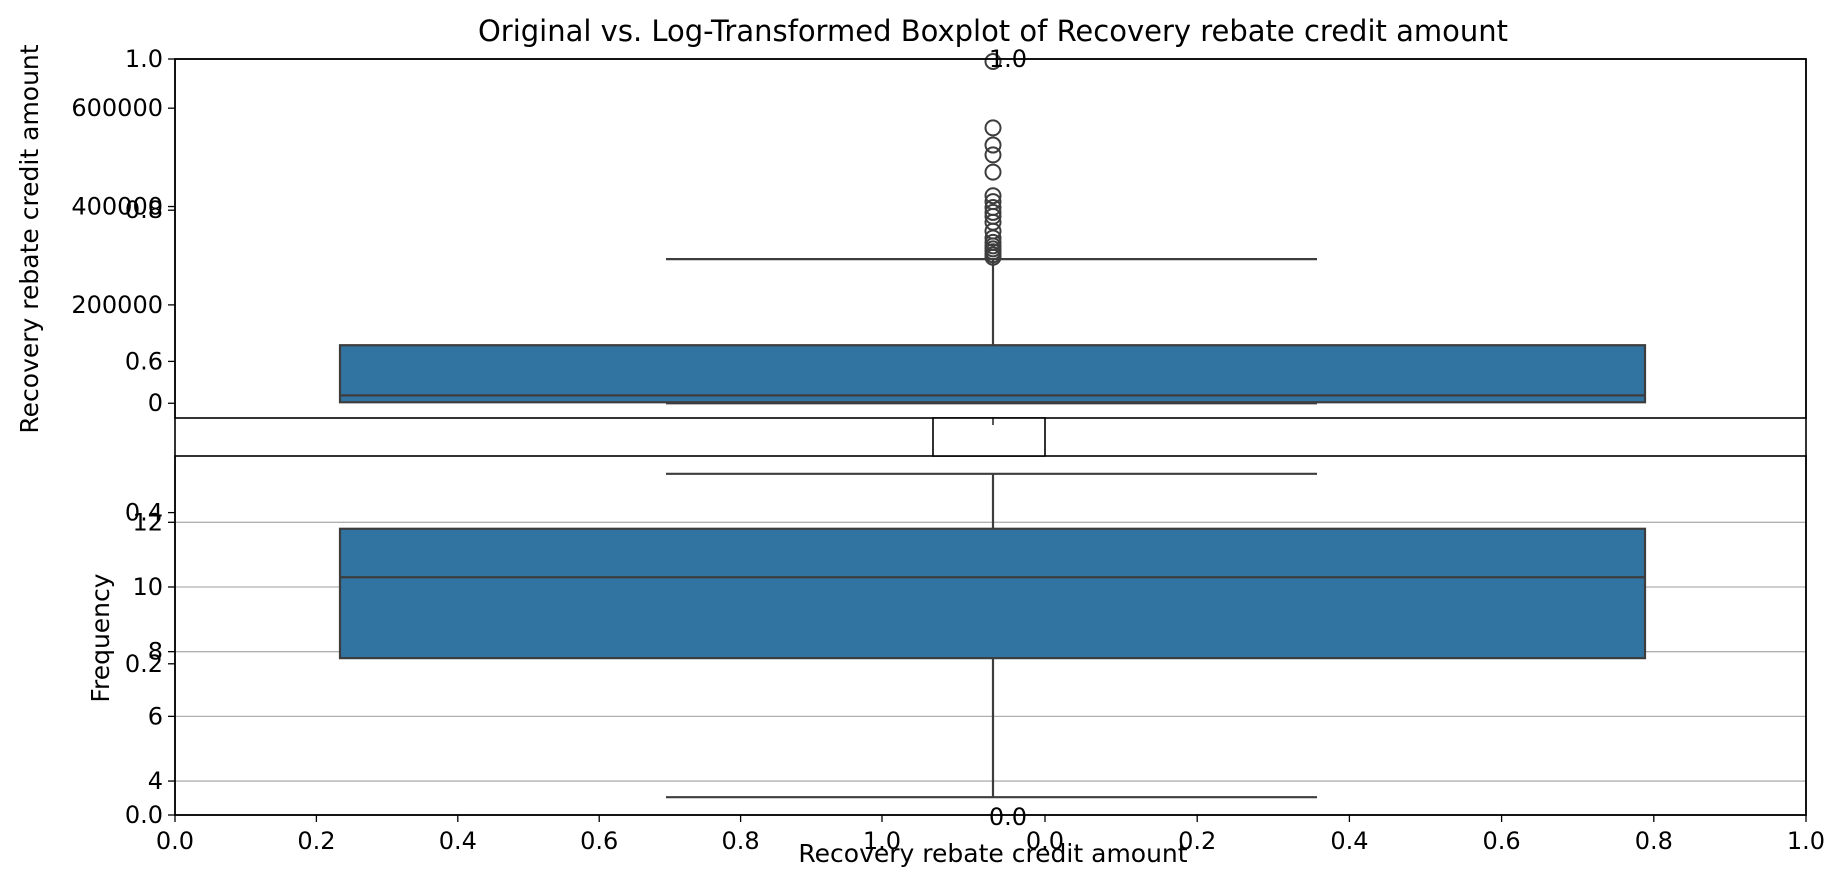 The width and height of the screenshot is (1838, 886). I want to click on inset-x-tick-label: 0.0, so click(1008, 817).